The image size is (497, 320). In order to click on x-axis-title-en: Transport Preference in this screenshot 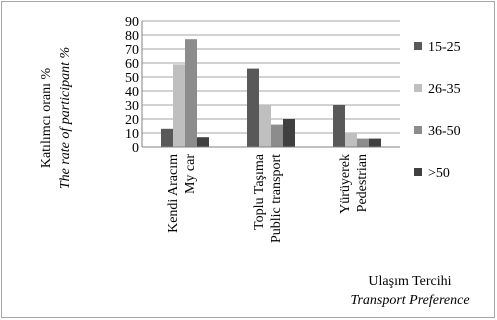, I will do `click(409, 300)`.